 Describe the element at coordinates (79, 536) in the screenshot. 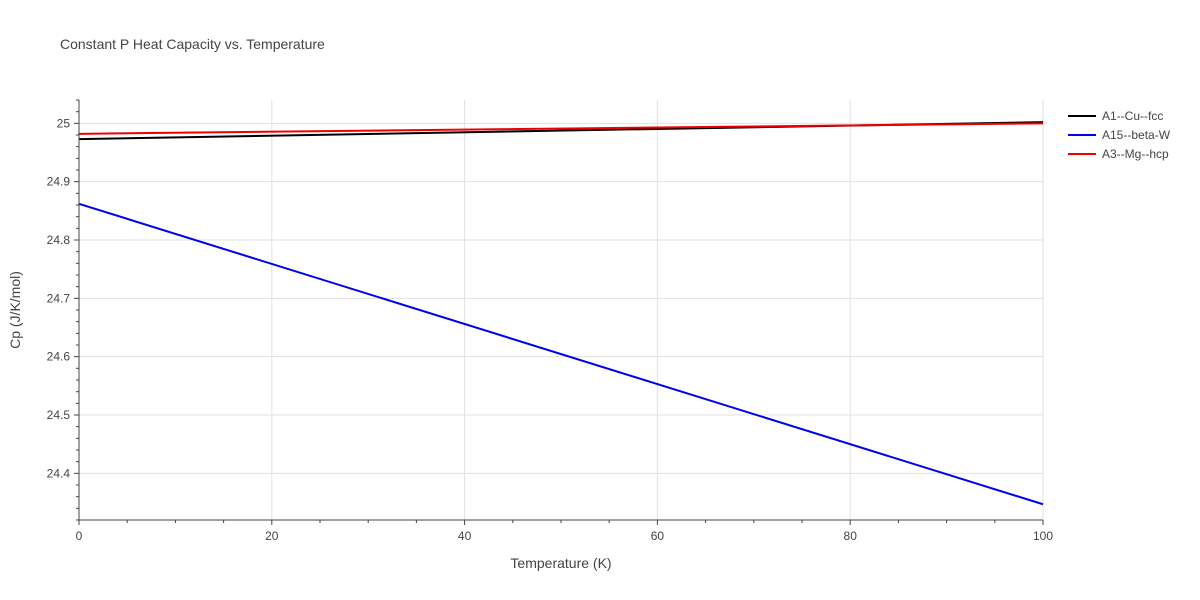

I see `x-tick-label: 0` at that location.